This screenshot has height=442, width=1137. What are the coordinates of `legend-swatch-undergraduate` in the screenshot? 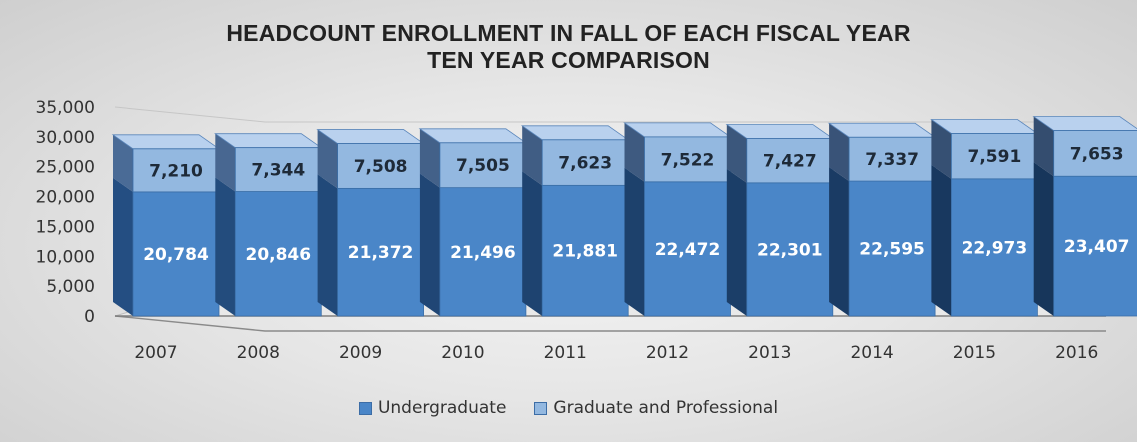 It's located at (365, 408).